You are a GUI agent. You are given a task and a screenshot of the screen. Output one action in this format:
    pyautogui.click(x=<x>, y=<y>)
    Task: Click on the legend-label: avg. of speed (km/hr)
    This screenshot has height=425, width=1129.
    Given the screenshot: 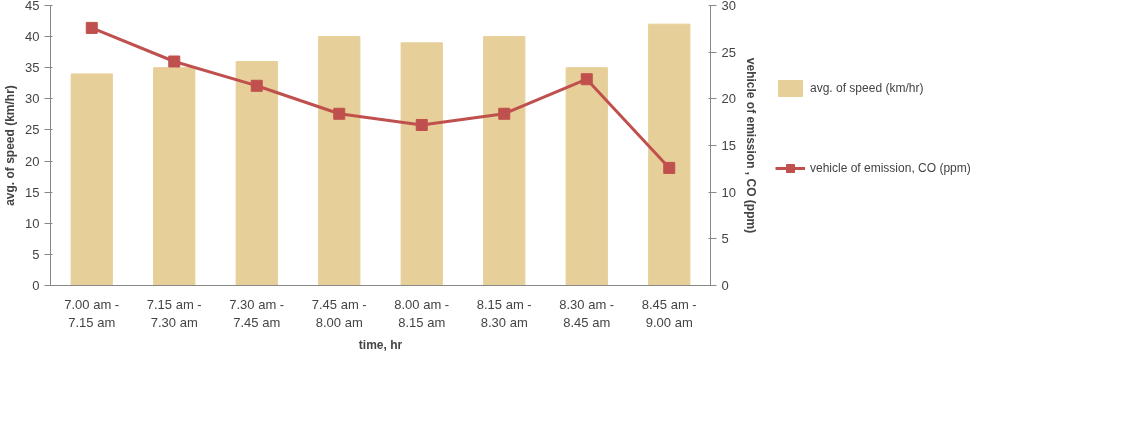 What is the action you would take?
    pyautogui.click(x=867, y=88)
    